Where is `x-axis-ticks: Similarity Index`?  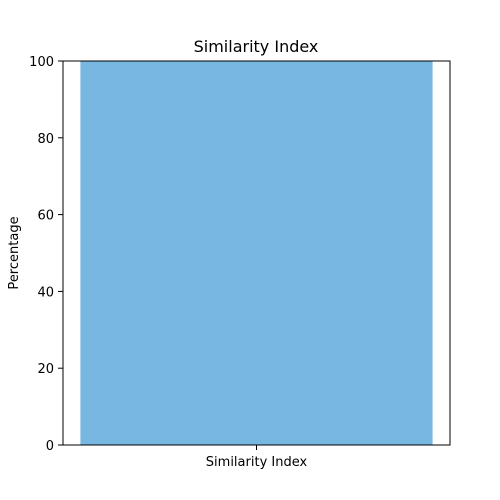 x-axis-ticks: Similarity Index is located at coordinates (257, 457).